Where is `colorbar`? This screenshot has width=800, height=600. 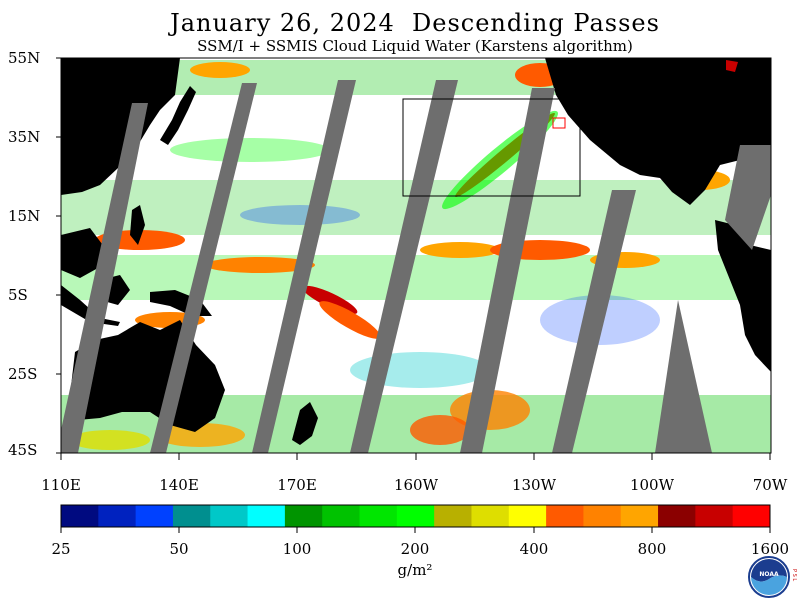 colorbar is located at coordinates (416, 516).